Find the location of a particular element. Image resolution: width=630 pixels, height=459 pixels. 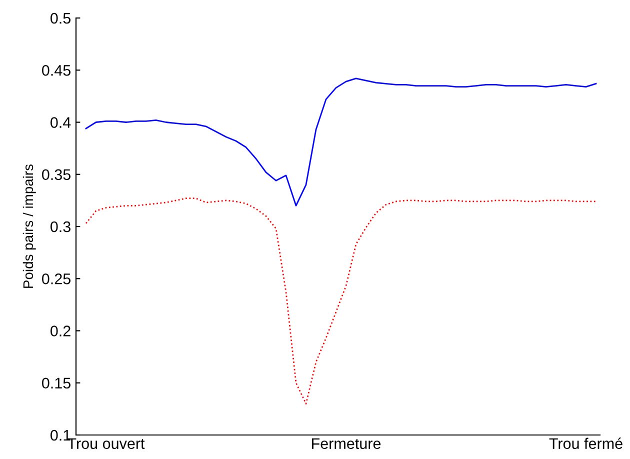

y-axis-title: Poids pairs / impairs is located at coordinates (29, 226).